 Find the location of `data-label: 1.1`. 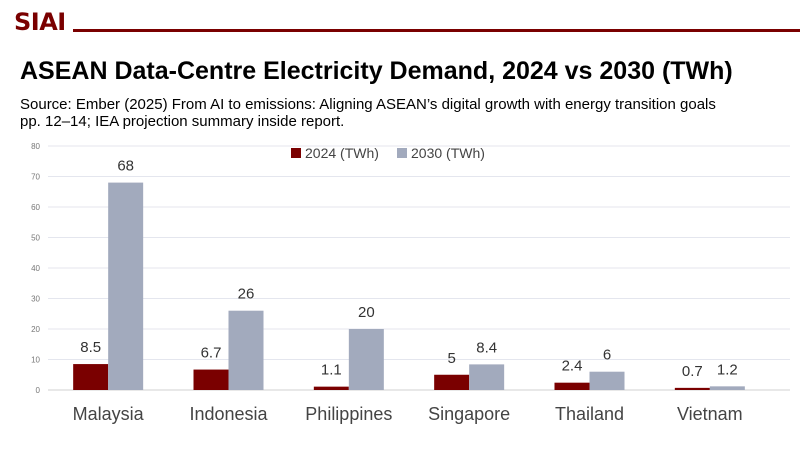

data-label: 1.1 is located at coordinates (331, 370).